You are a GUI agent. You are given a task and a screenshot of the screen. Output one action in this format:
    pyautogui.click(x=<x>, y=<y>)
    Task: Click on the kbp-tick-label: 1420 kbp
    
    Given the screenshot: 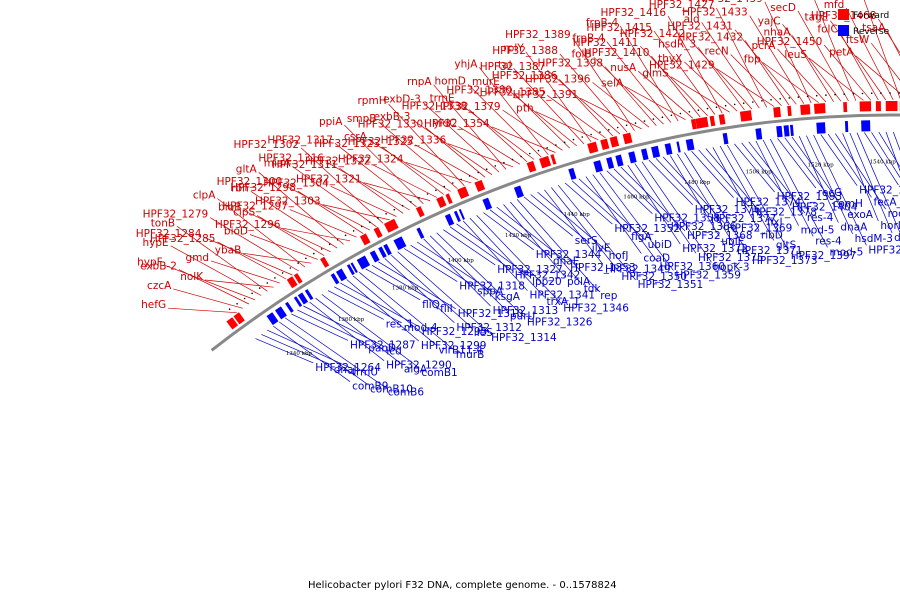 What is the action you would take?
    pyautogui.click(x=518, y=236)
    